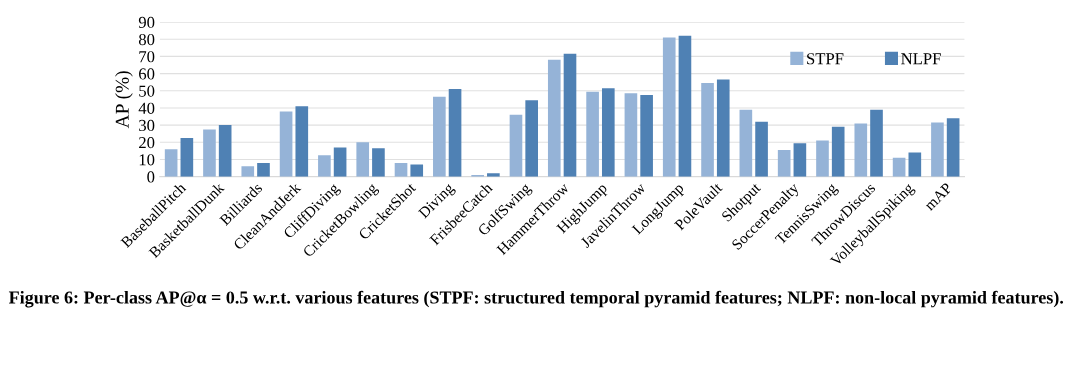 The width and height of the screenshot is (1080, 368). What do you see at coordinates (147, 91) in the screenshot?
I see `y-tick-label: 50` at bounding box center [147, 91].